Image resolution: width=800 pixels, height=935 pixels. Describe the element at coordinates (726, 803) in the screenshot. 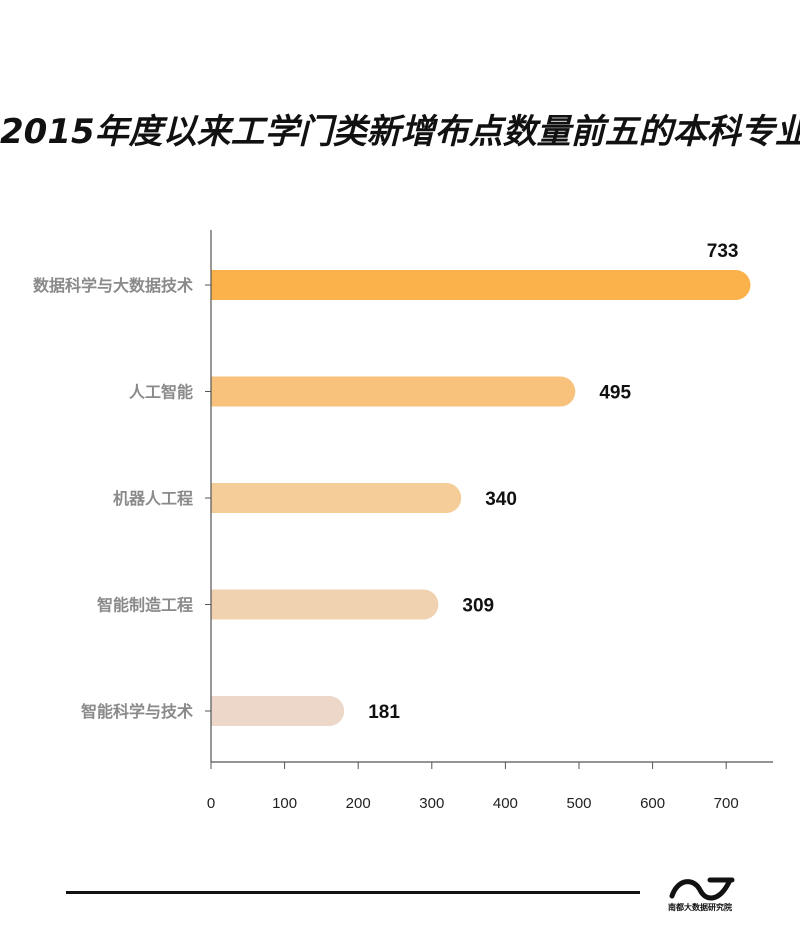

I see `x-tick-label: 700` at that location.